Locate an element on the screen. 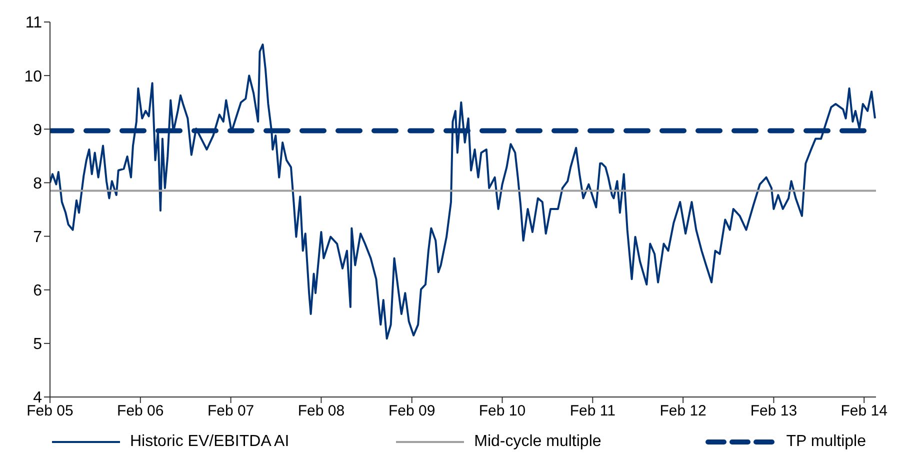  x-tick-label: Feb 07 is located at coordinates (230, 411).